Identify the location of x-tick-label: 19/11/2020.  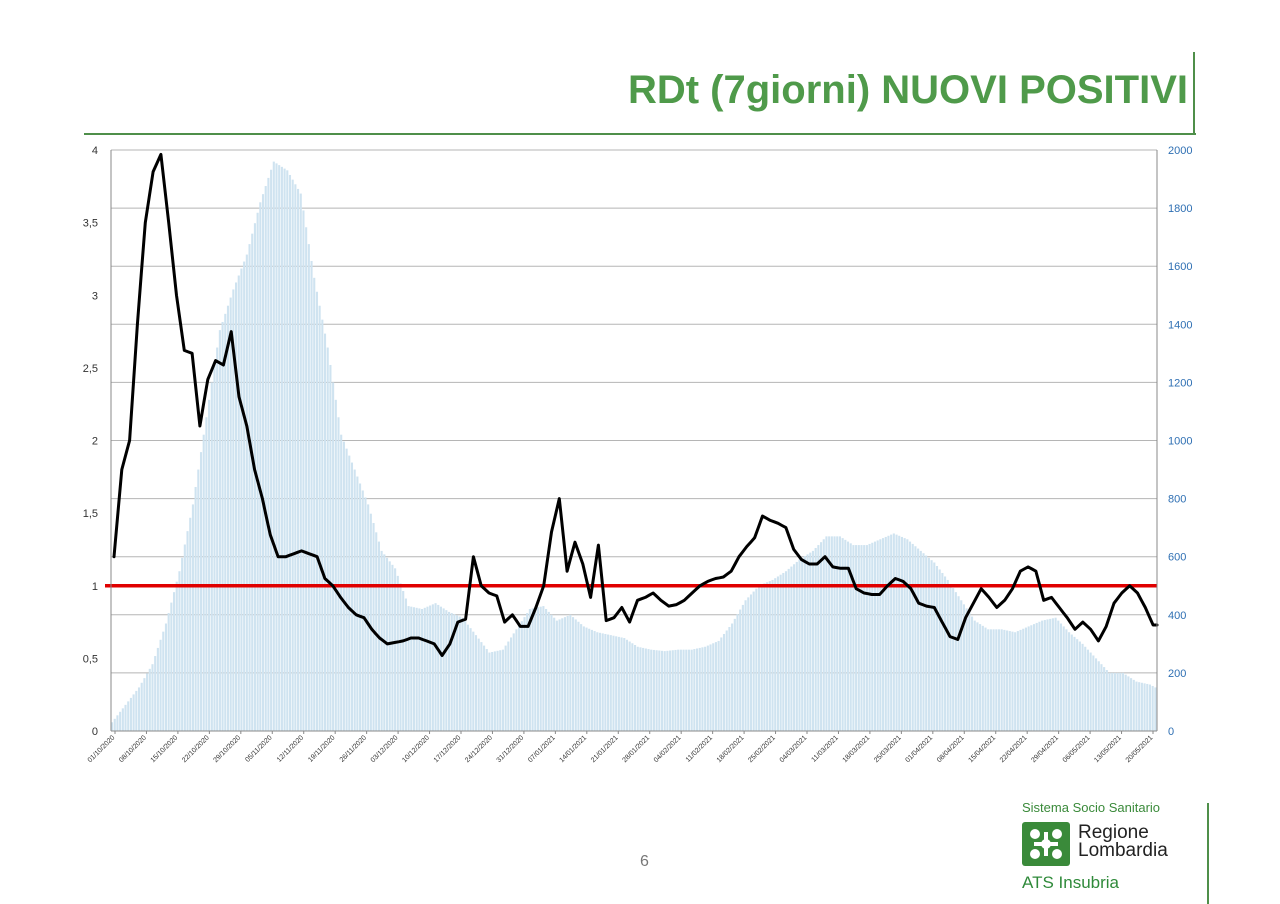
(321, 748).